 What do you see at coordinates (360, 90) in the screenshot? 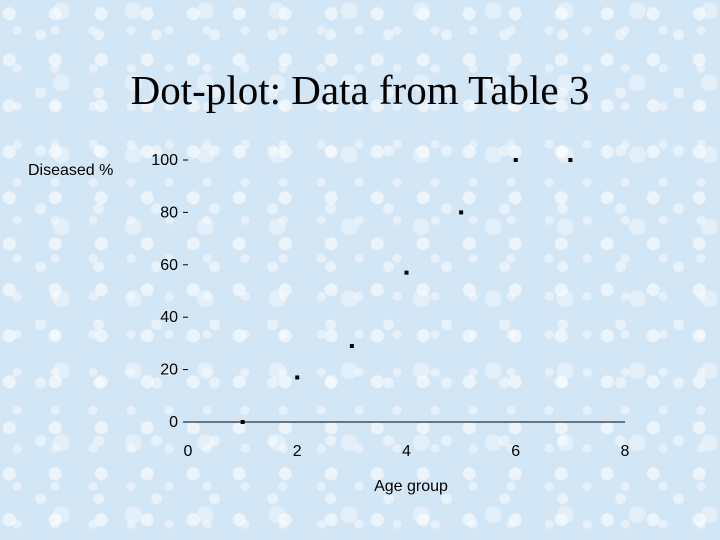
I see `slide-title: Dot-plot: Data from Table 3` at bounding box center [360, 90].